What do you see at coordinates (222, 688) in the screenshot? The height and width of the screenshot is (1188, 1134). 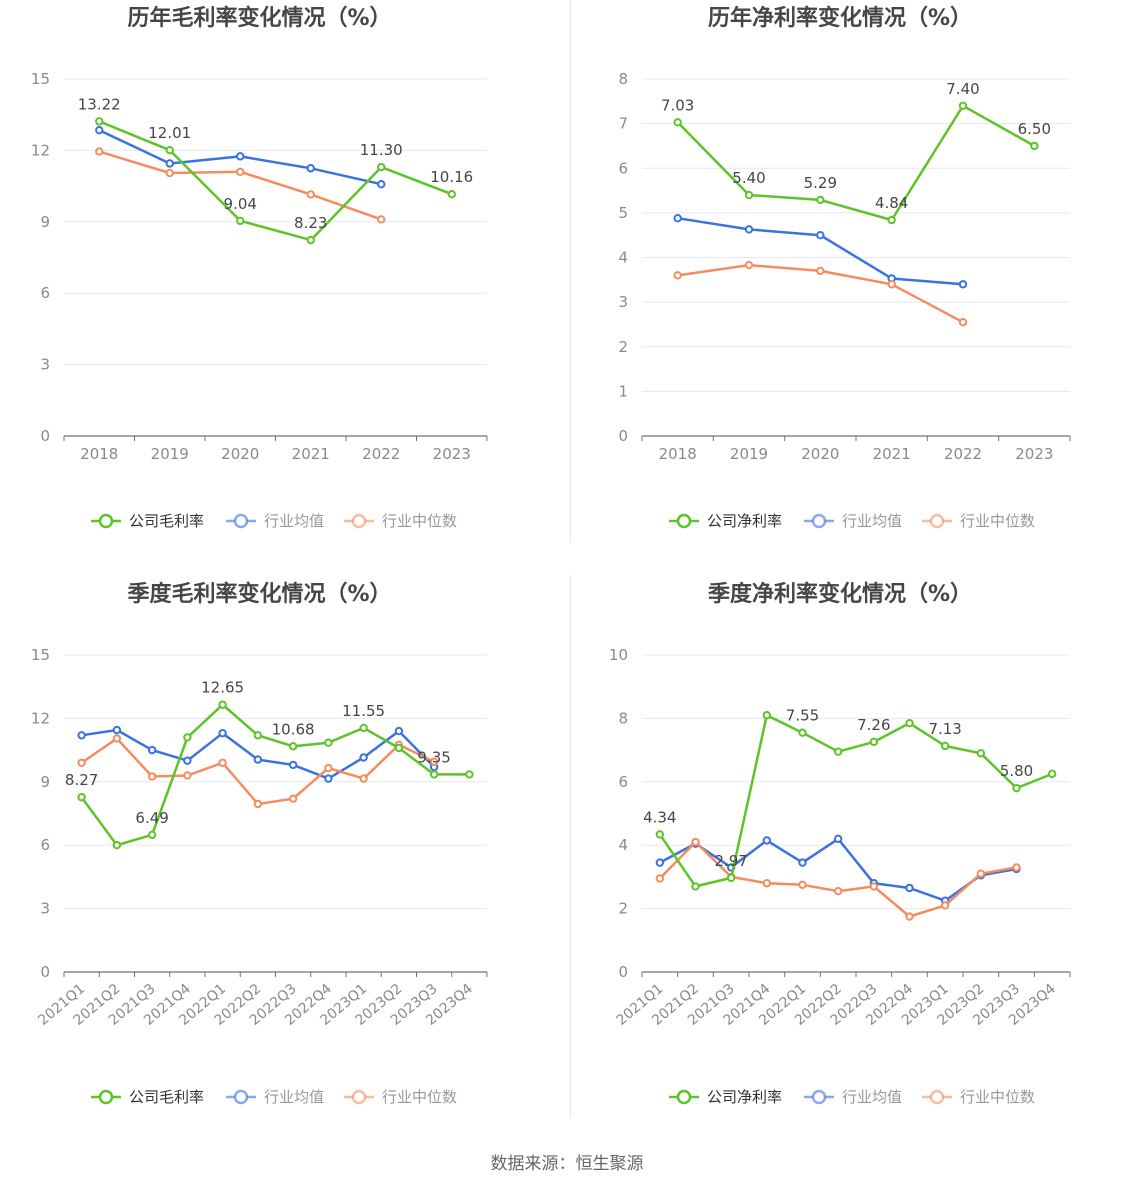 I see `data-label: 12.65` at bounding box center [222, 688].